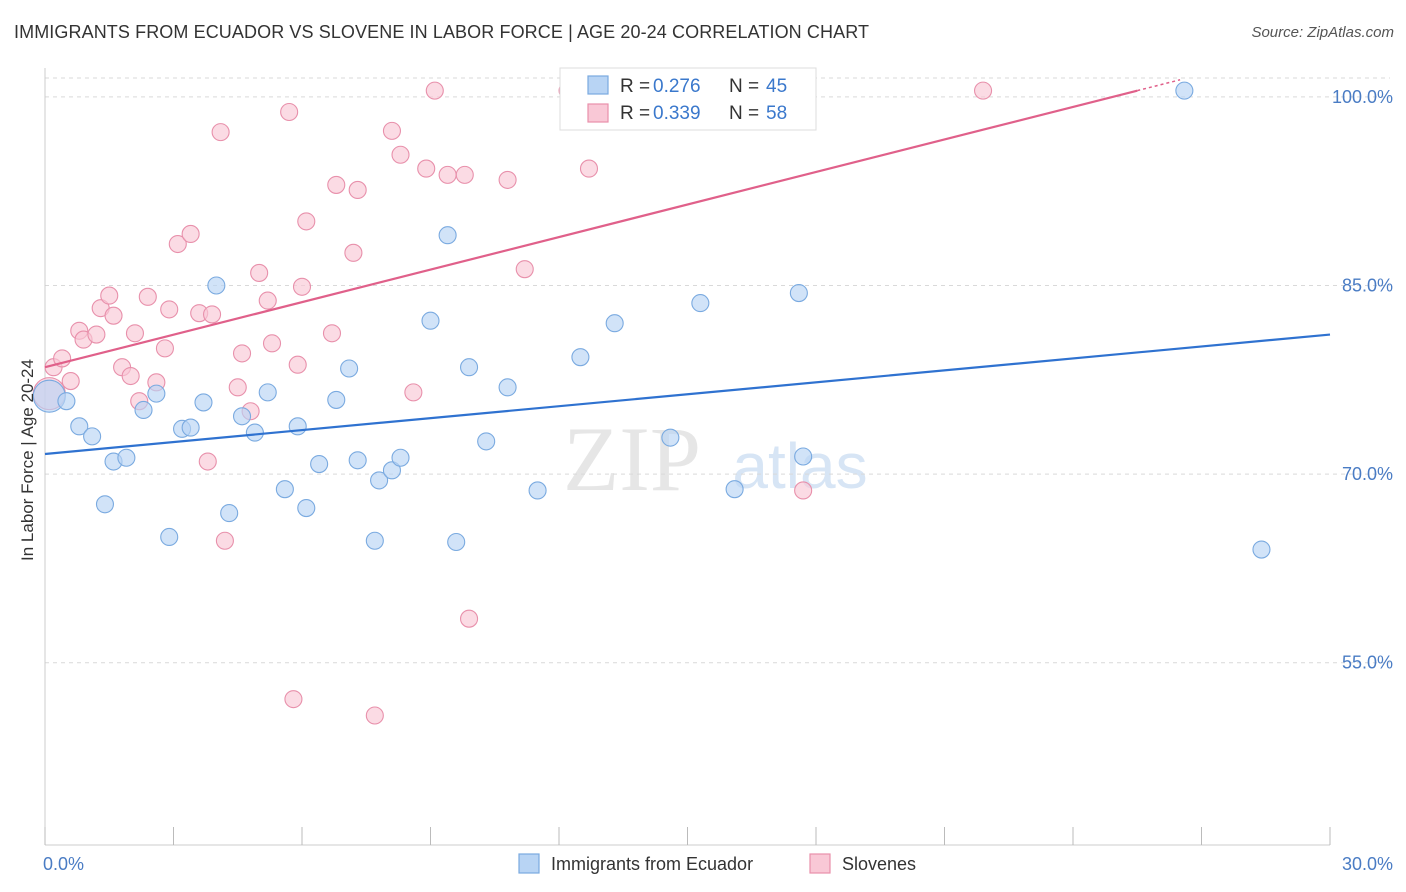 The height and width of the screenshot is (892, 1406). Describe the element at coordinates (529, 863) in the screenshot. I see `legend-ecuador-swatch` at that location.